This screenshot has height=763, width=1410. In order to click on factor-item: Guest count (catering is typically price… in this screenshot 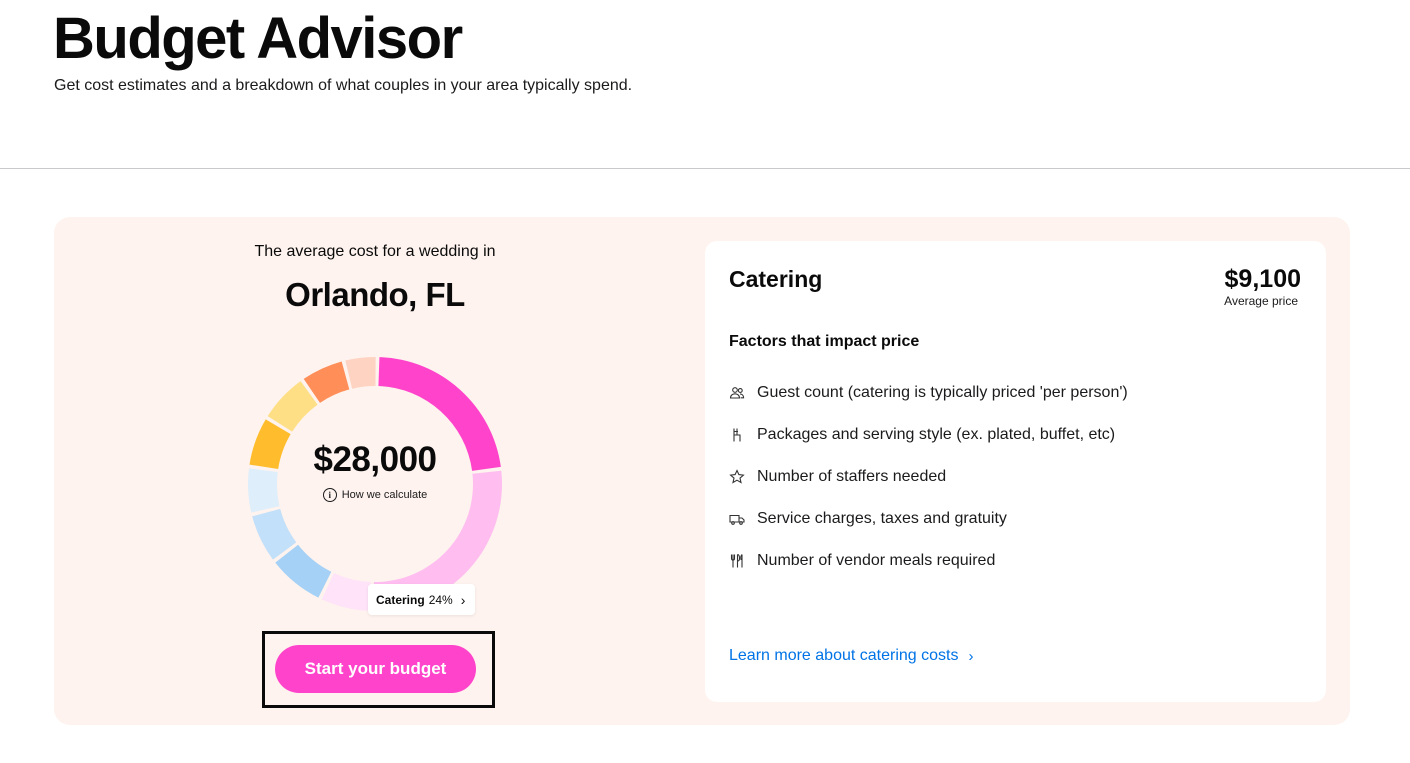, I will do `click(928, 393)`.